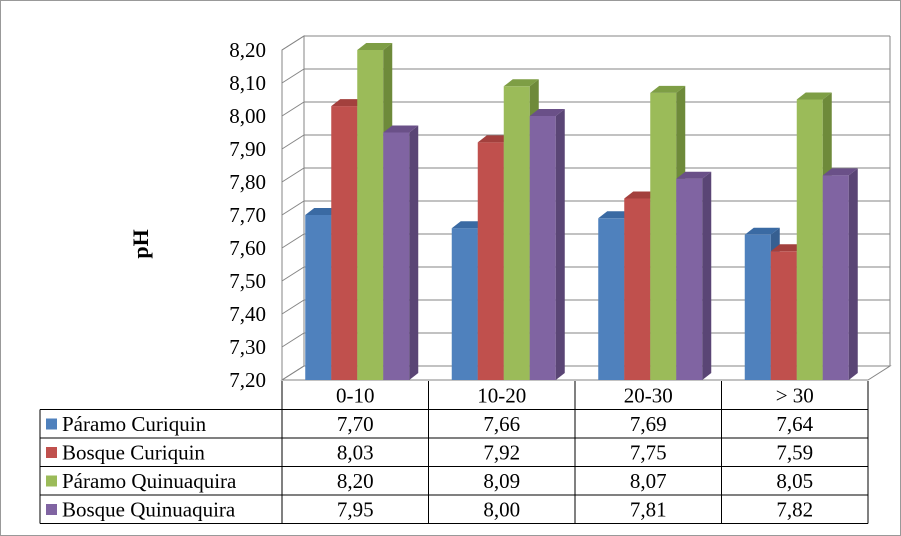  What do you see at coordinates (247, 182) in the screenshot?
I see `y-tick-label: 7,80` at bounding box center [247, 182].